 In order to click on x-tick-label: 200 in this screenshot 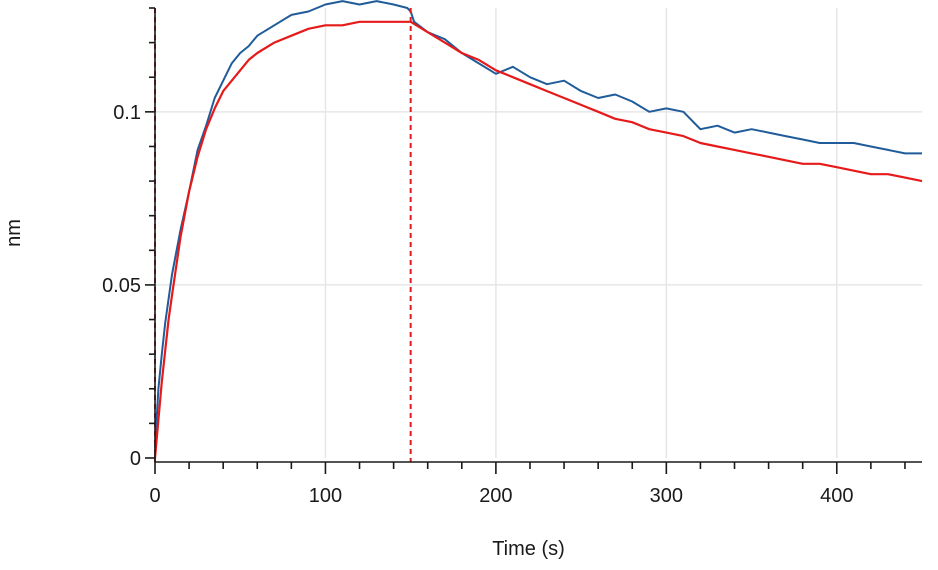, I will do `click(495, 496)`.